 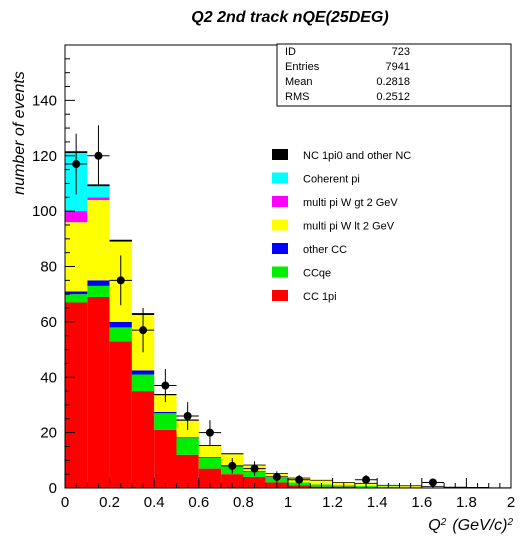 What do you see at coordinates (65, 502) in the screenshot?
I see `x-tick-label: 0` at bounding box center [65, 502].